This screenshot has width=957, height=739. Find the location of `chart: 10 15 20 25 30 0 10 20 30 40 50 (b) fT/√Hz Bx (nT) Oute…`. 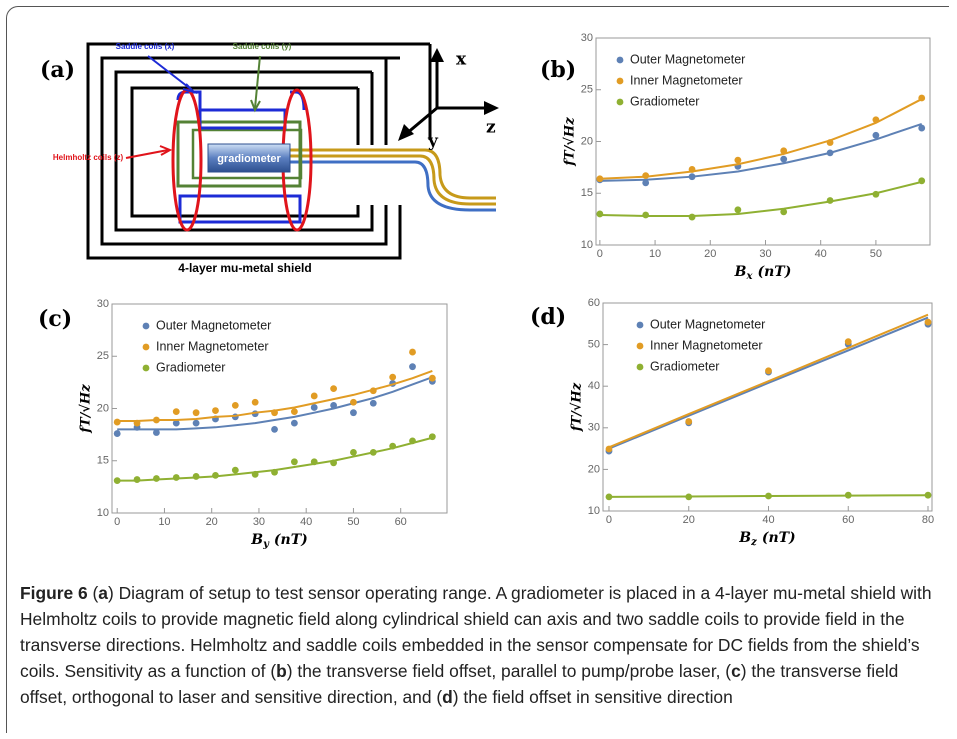

chart: 10 15 20 25 30 0 10 20 30 40 50 (b) fT/√Hz Bx (nT) Oute… is located at coordinates (735, 157).